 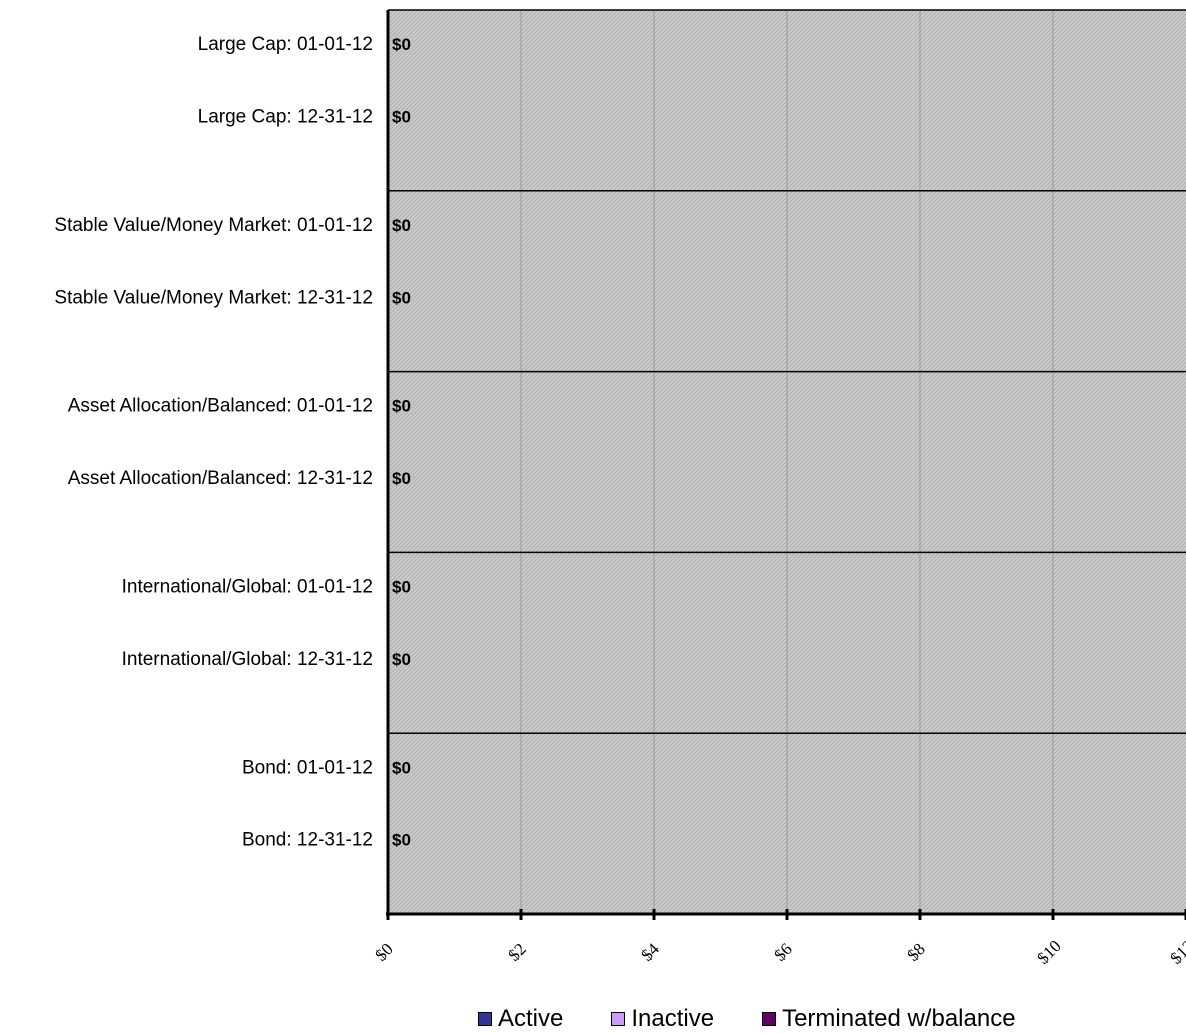 I want to click on legend-item-active: Active, so click(x=520, y=1019).